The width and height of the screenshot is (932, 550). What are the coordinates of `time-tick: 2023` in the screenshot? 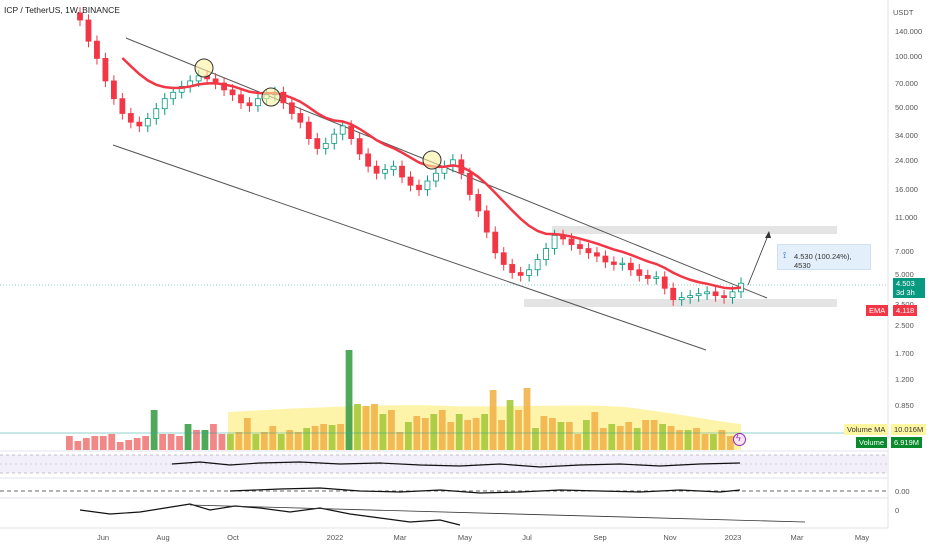 It's located at (733, 537).